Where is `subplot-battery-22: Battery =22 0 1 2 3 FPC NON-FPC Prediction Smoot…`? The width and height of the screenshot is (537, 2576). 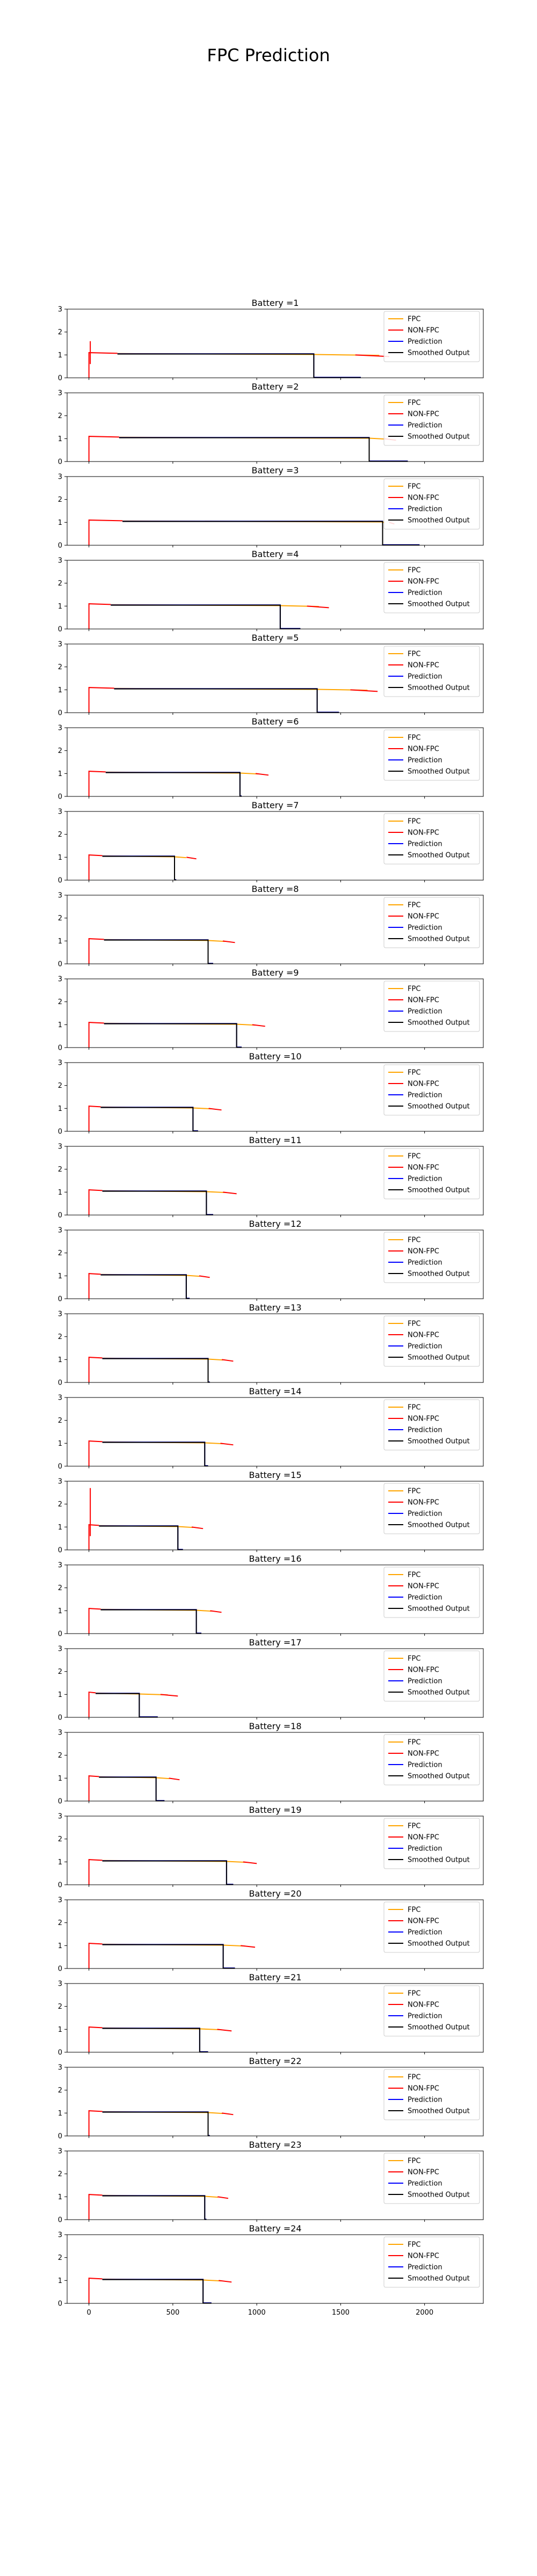 subplot-battery-22: Battery =22 0 1 2 3 FPC NON-FPC Prediction Smoot… is located at coordinates (271, 2098).